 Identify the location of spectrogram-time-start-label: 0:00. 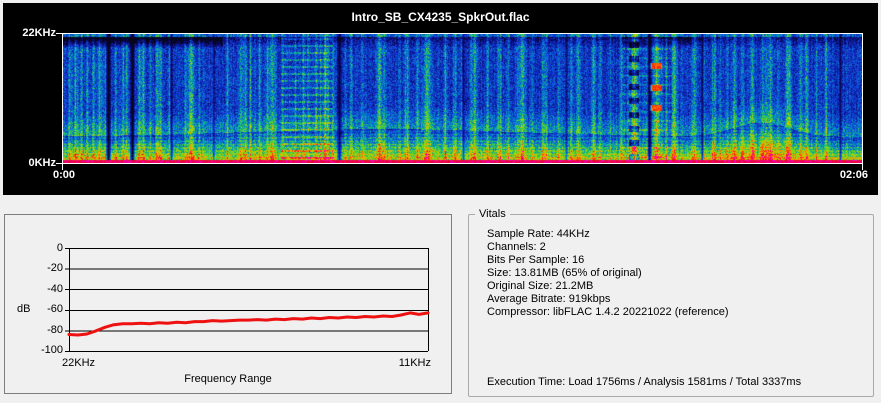
(64, 175).